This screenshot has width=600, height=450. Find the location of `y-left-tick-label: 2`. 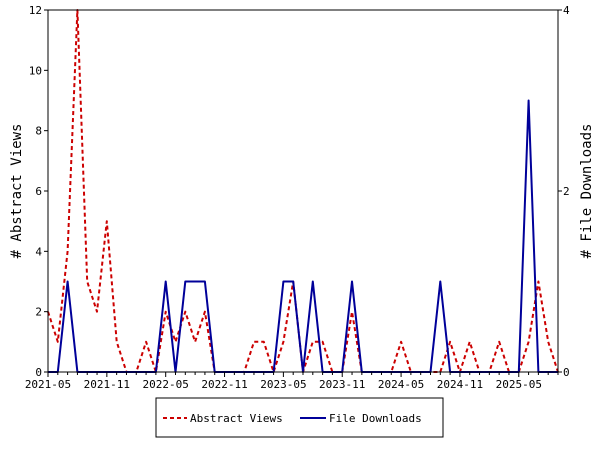

y-left-tick-label: 2 is located at coordinates (38, 312).